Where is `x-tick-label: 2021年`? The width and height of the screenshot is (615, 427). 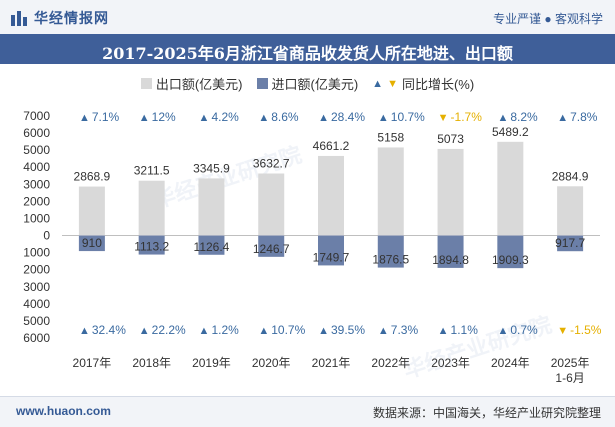
x-tick-label: 2021年 is located at coordinates (331, 363).